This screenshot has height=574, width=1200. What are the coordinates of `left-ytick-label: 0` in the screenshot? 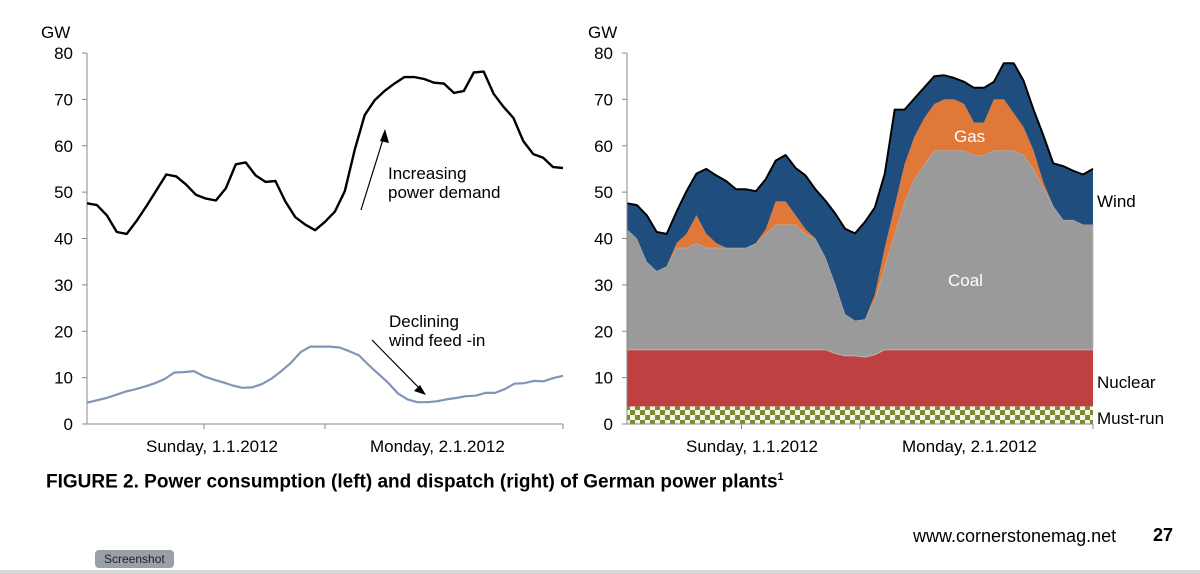 It's located at (68, 424).